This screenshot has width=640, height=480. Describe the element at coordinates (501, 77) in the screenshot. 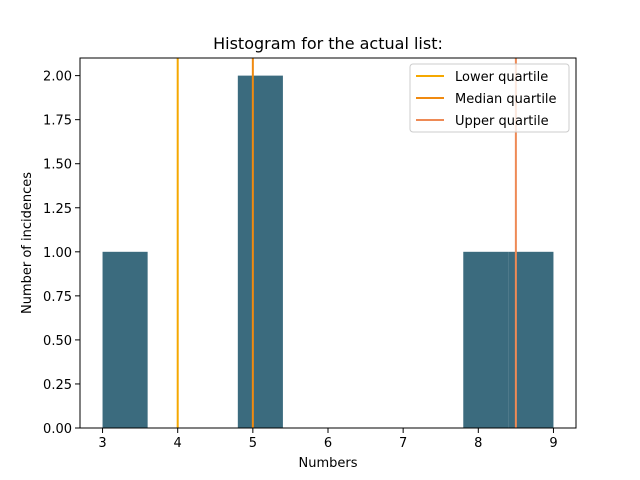

I see `legend-label-0: Lower quartile` at that location.